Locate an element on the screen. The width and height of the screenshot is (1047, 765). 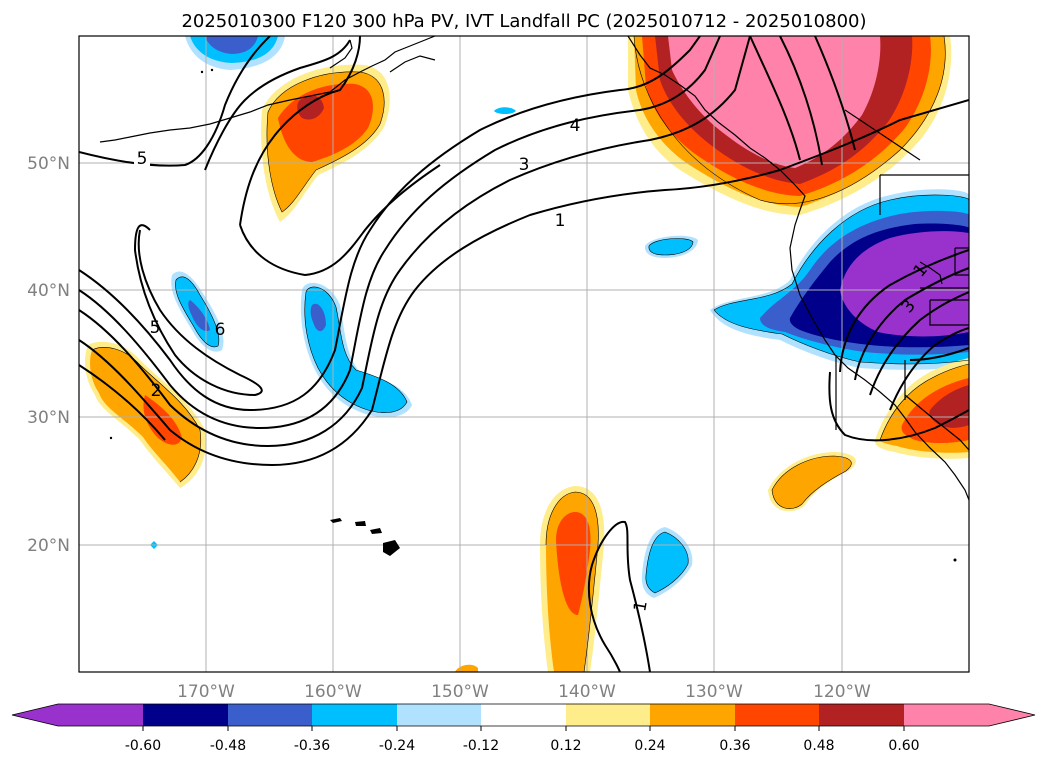
colorbar-tick-label: 0.48 is located at coordinates (818, 746).